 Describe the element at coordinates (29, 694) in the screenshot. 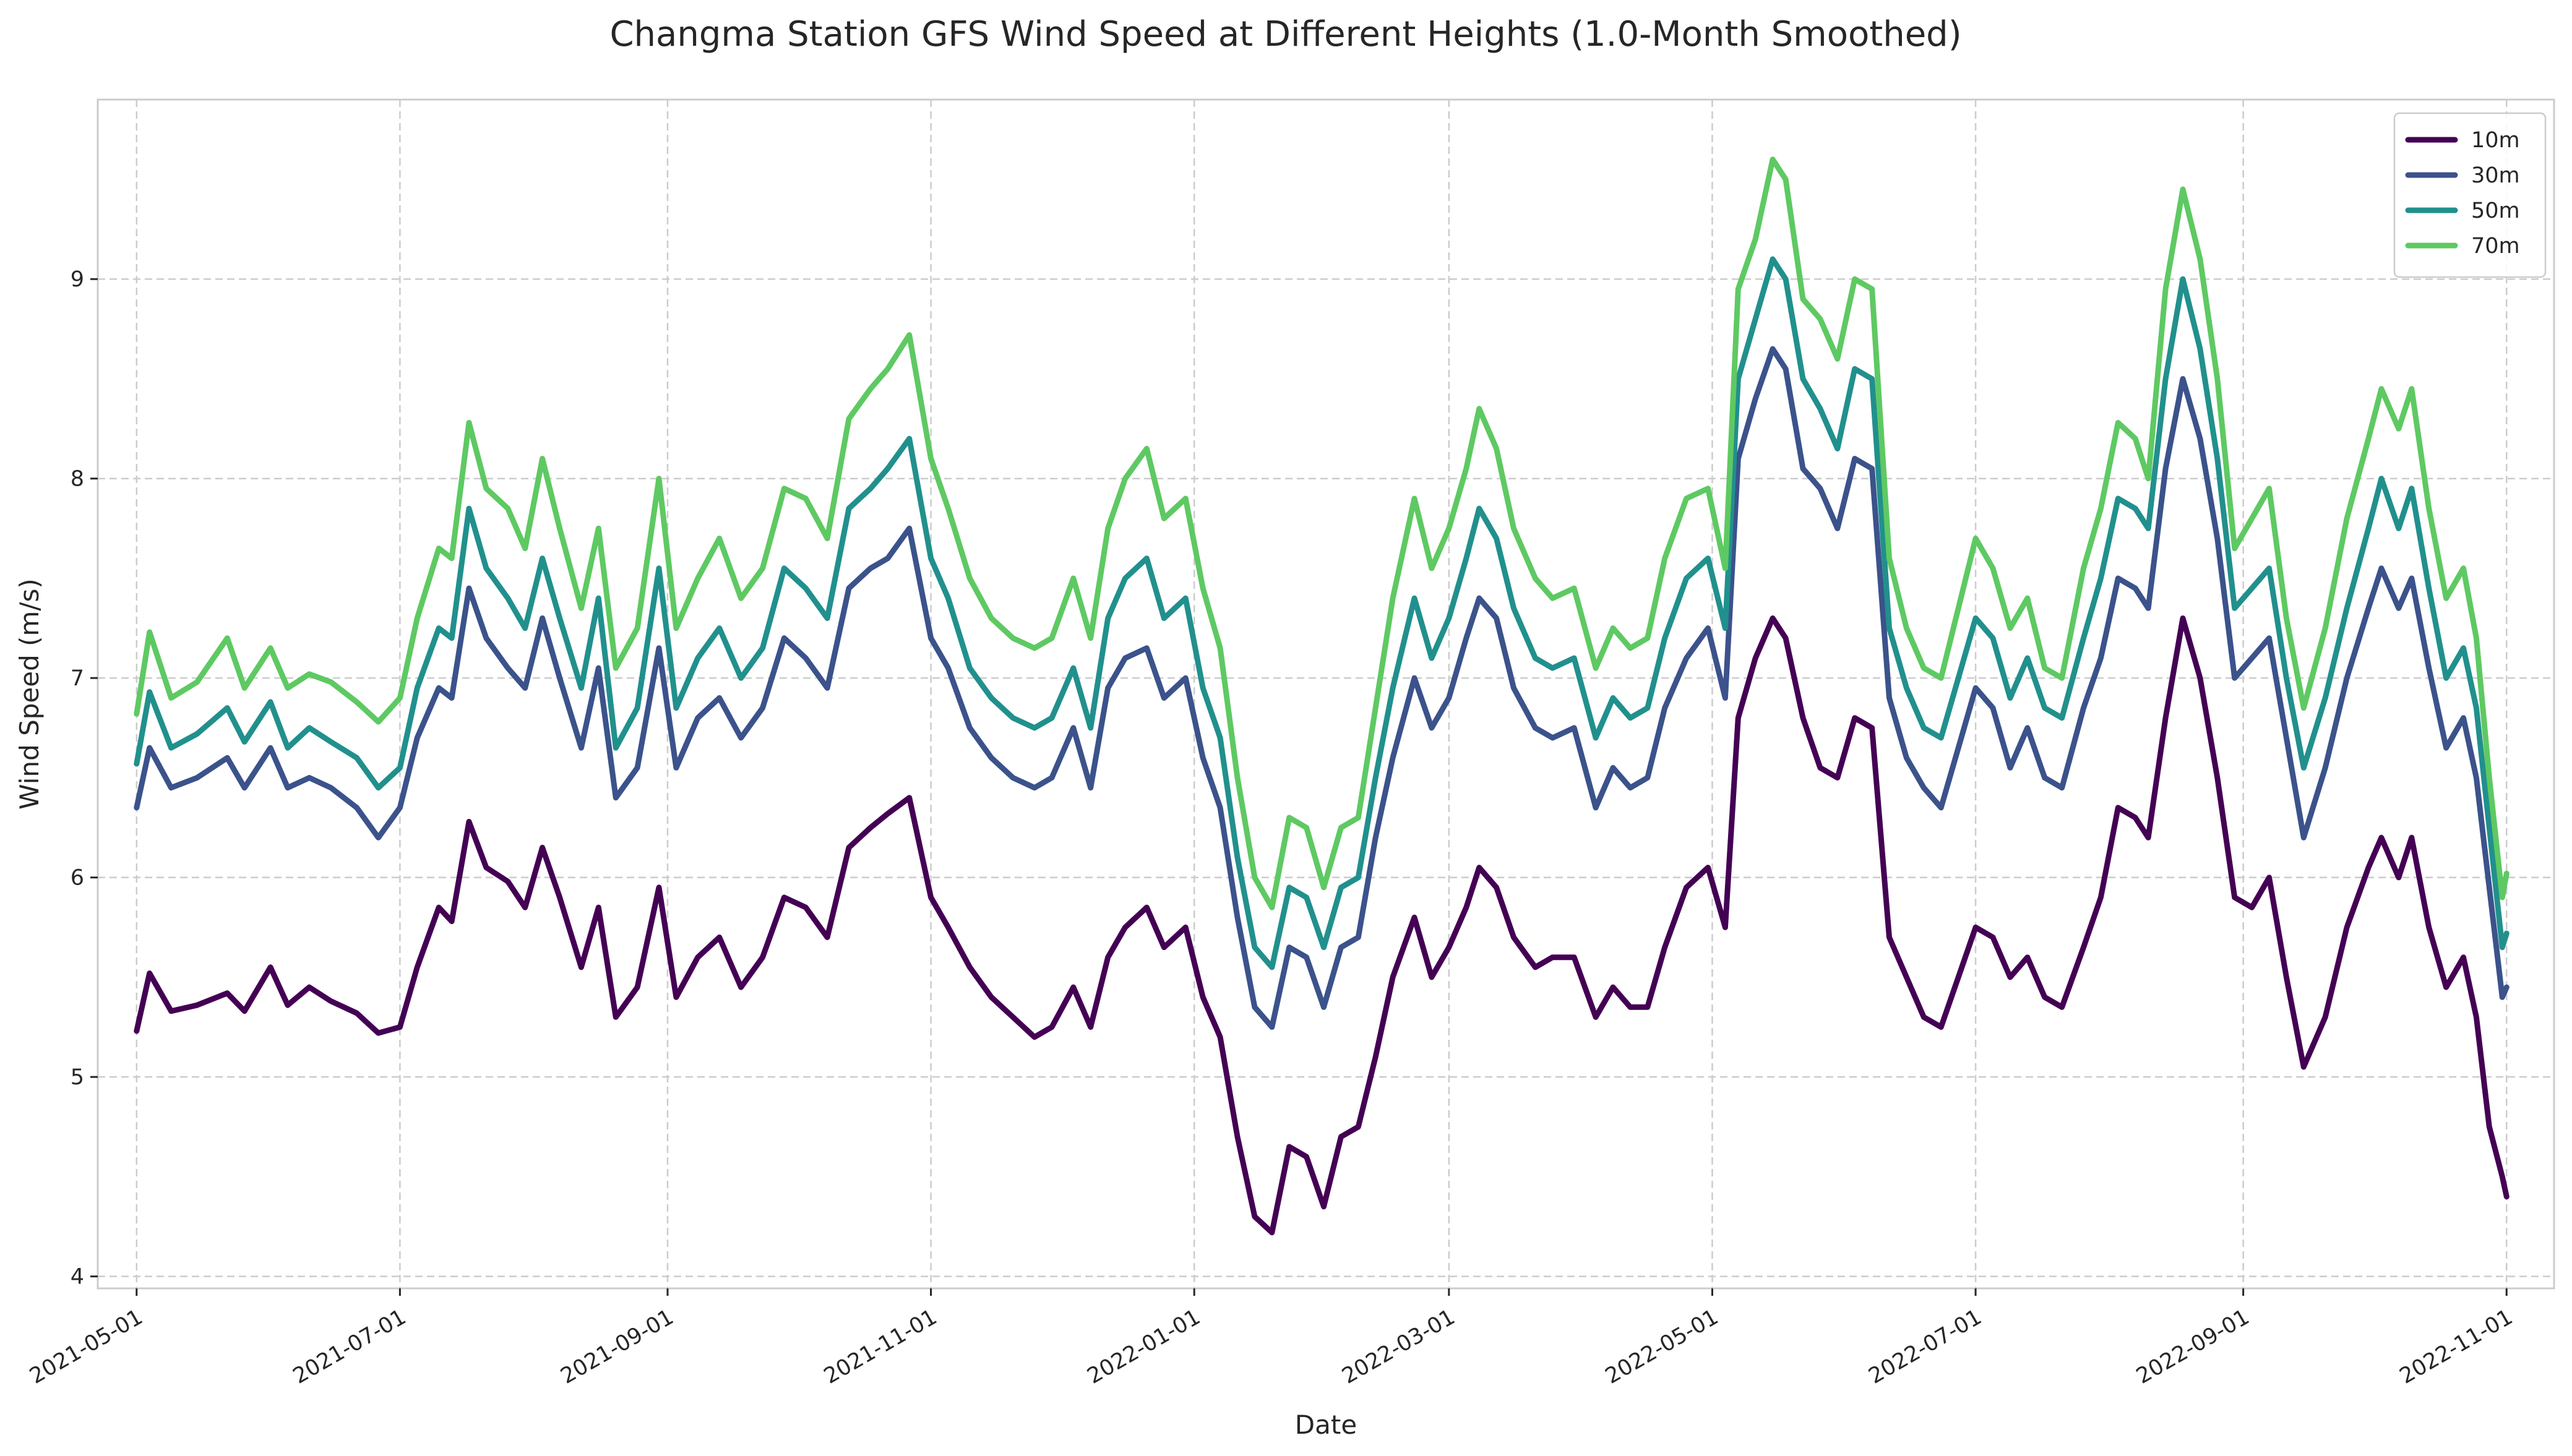

I see `y-axis-label: Wind Speed (m/s)` at that location.